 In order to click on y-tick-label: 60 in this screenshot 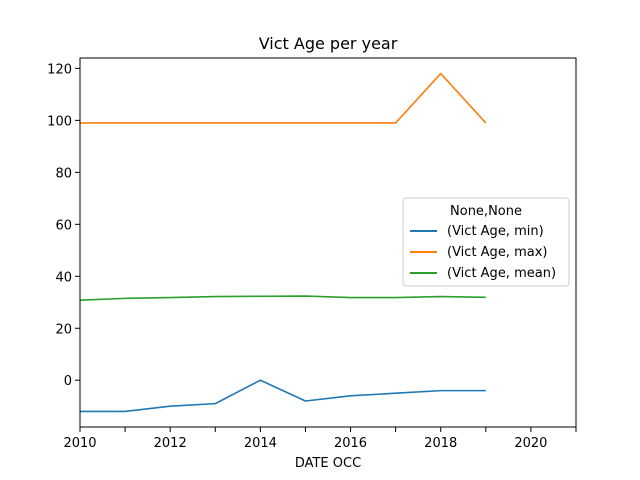, I will do `click(63, 225)`.